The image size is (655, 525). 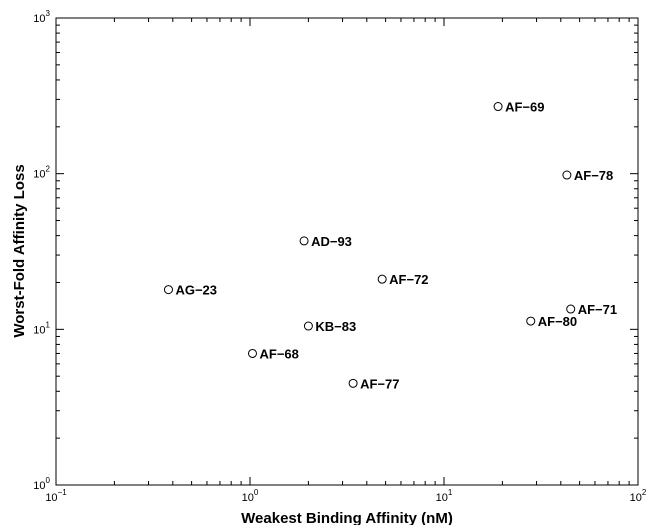 What do you see at coordinates (41, 173) in the screenshot?
I see `y-tick-label: 10²` at bounding box center [41, 173].